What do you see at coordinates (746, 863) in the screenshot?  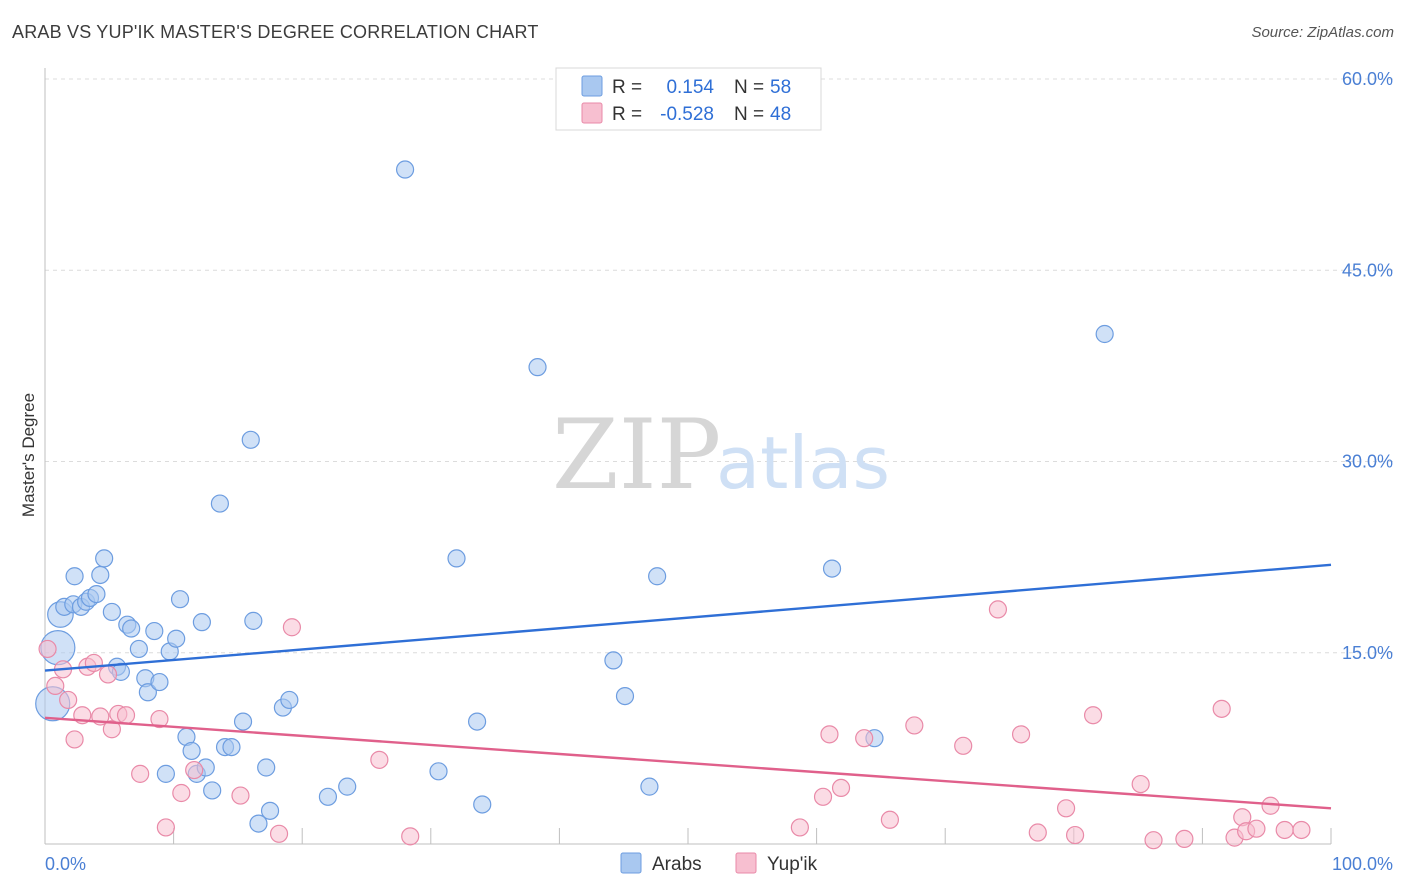 I see `bottom-legend-swatch-yupik` at bounding box center [746, 863].